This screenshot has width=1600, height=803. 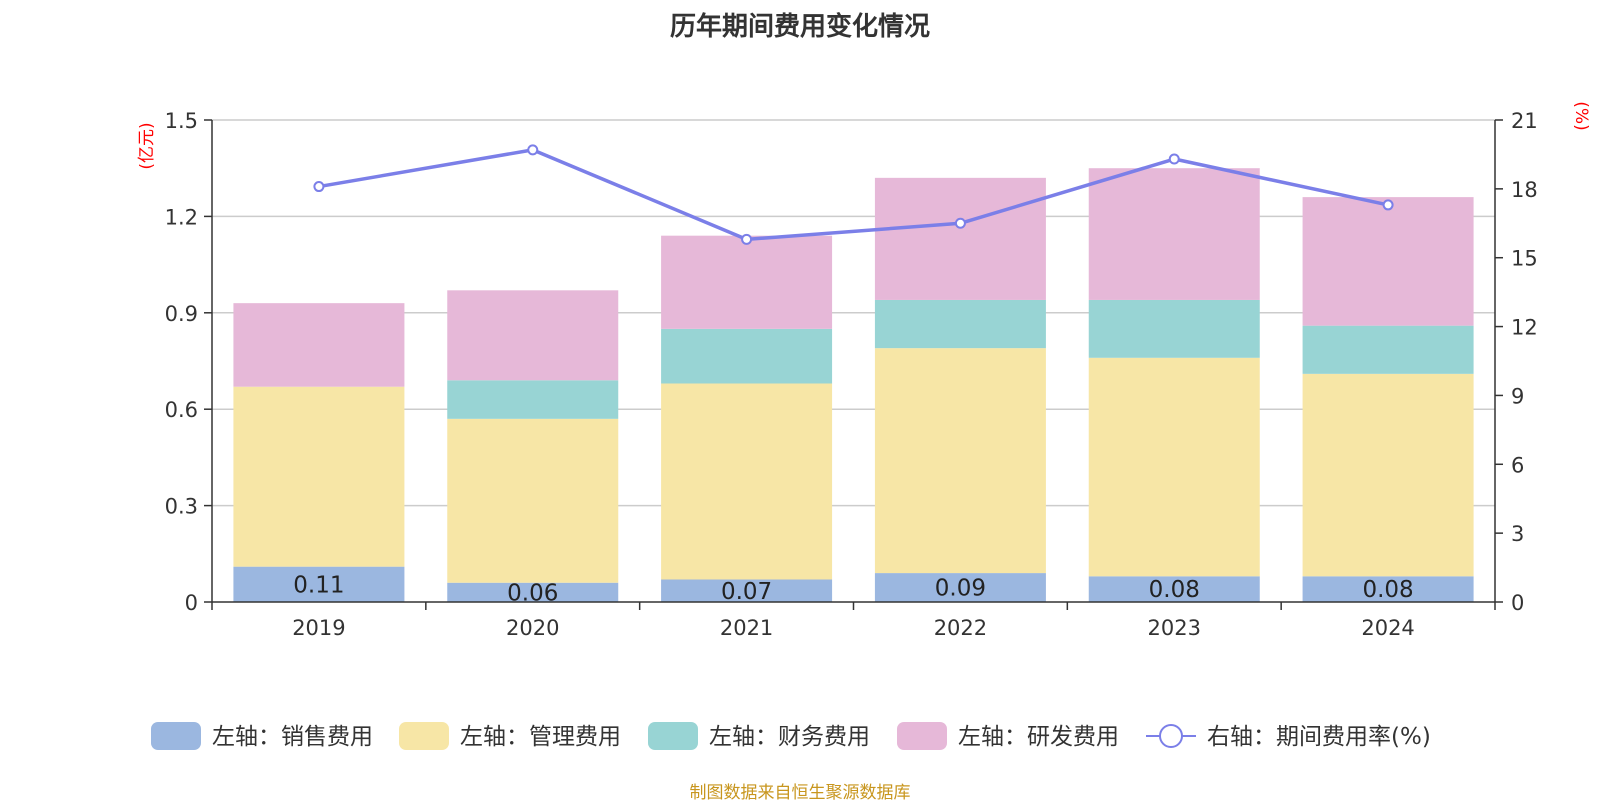 I want to click on x-axis-tick-label: 2022, so click(x=960, y=628).